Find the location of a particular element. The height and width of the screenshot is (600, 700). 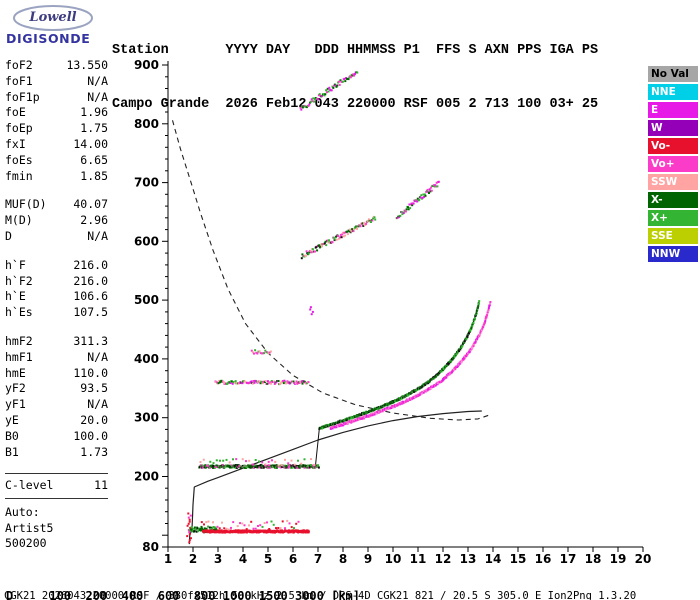

param-he: h`E 106.6 is located at coordinates (56, 297).